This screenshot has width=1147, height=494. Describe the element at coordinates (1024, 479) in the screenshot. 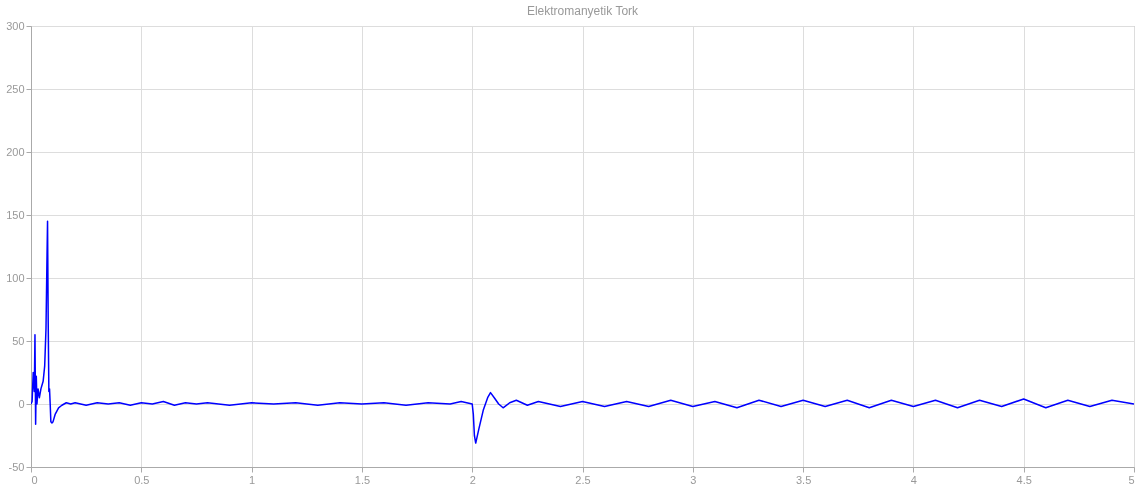

I see `x-tick-label: 4.5` at that location.